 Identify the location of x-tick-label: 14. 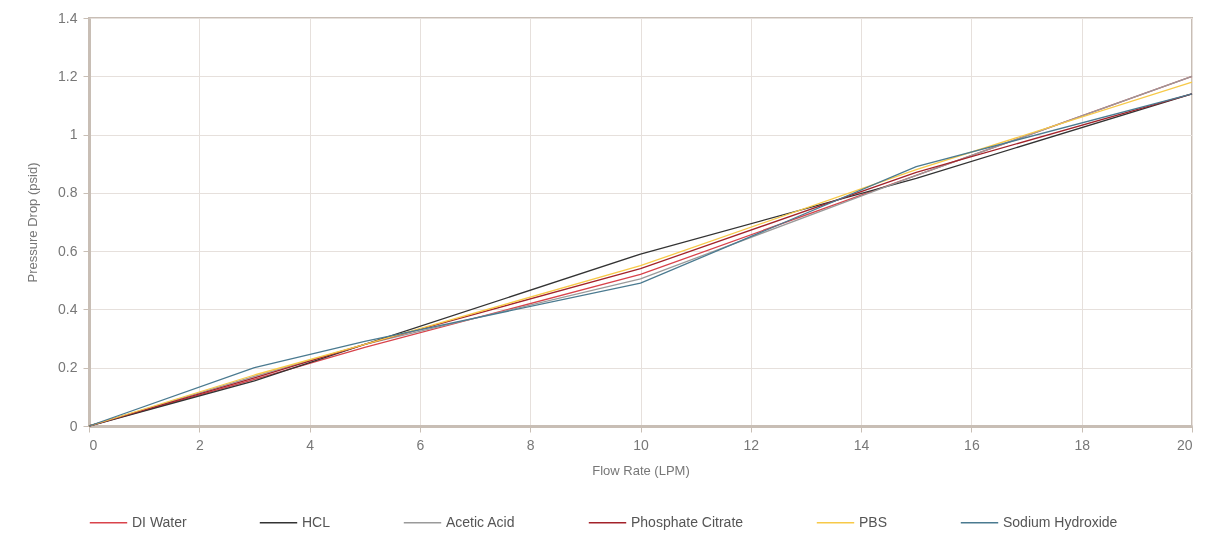
(861, 444).